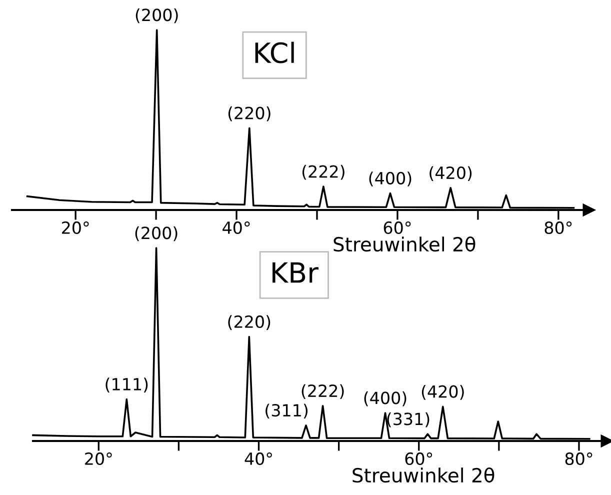  What do you see at coordinates (287, 411) in the screenshot?
I see `annotation: (311)` at bounding box center [287, 411].